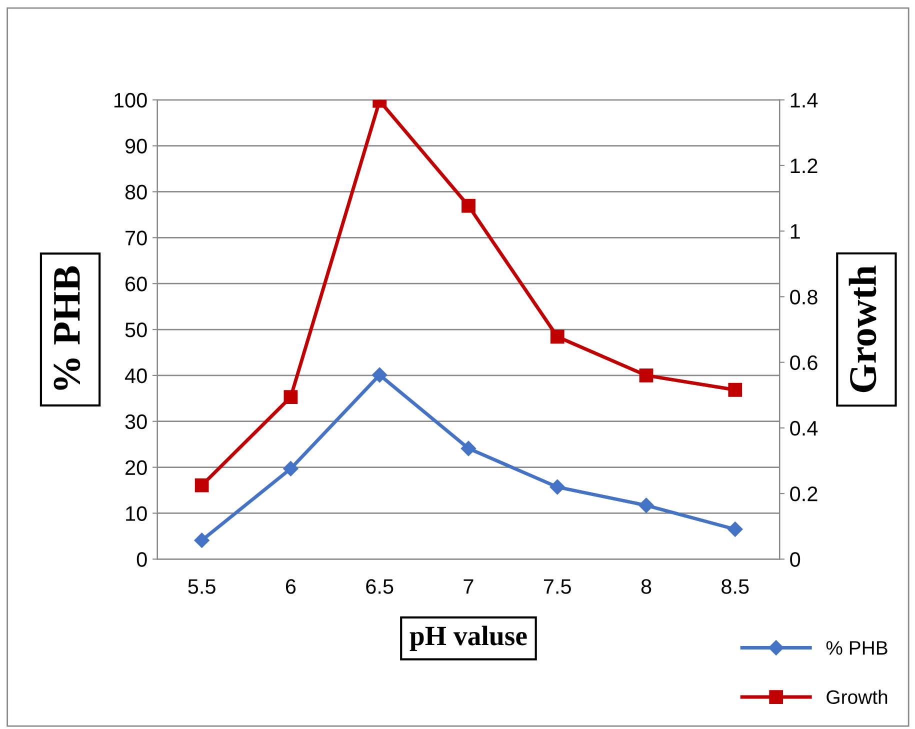 Image resolution: width=915 pixels, height=729 pixels. What do you see at coordinates (804, 100) in the screenshot?
I see `y2-tick-label: 1.4` at bounding box center [804, 100].